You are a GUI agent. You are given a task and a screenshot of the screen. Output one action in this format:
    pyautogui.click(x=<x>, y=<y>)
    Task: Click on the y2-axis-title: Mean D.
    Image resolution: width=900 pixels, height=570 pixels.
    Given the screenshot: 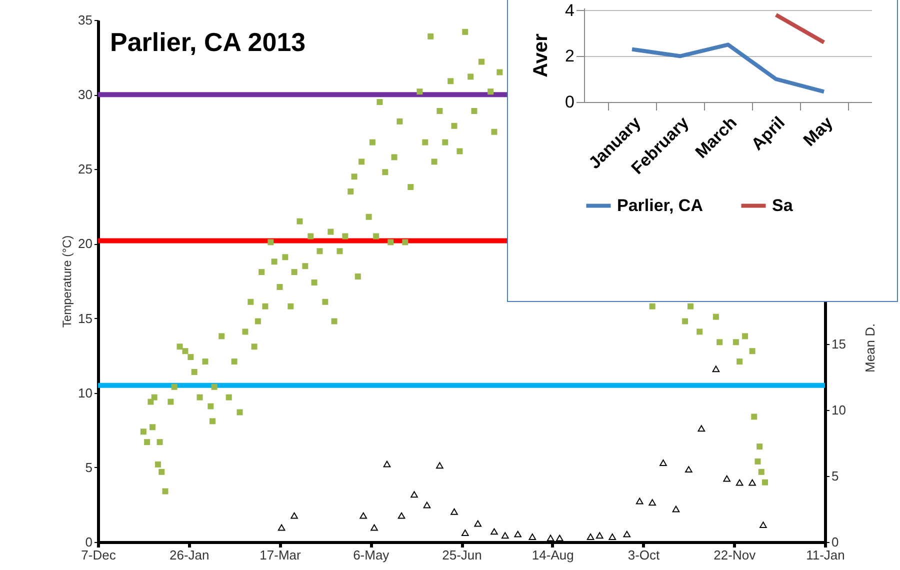 What is the action you would take?
    pyautogui.click(x=870, y=347)
    